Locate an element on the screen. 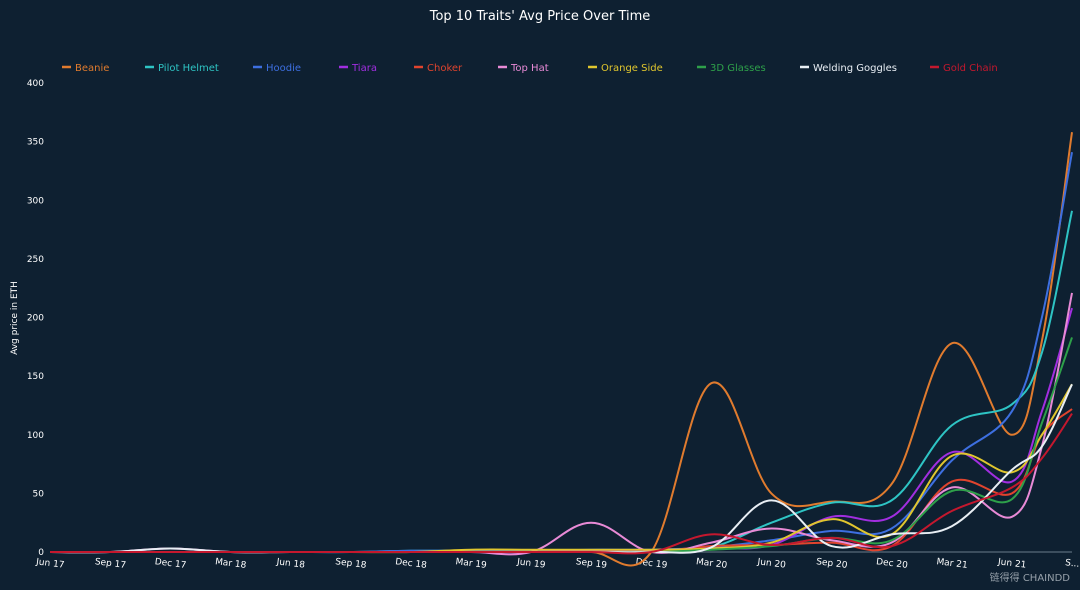 The height and width of the screenshot is (590, 1080). x-tick-label: Sep 18 is located at coordinates (351, 564).